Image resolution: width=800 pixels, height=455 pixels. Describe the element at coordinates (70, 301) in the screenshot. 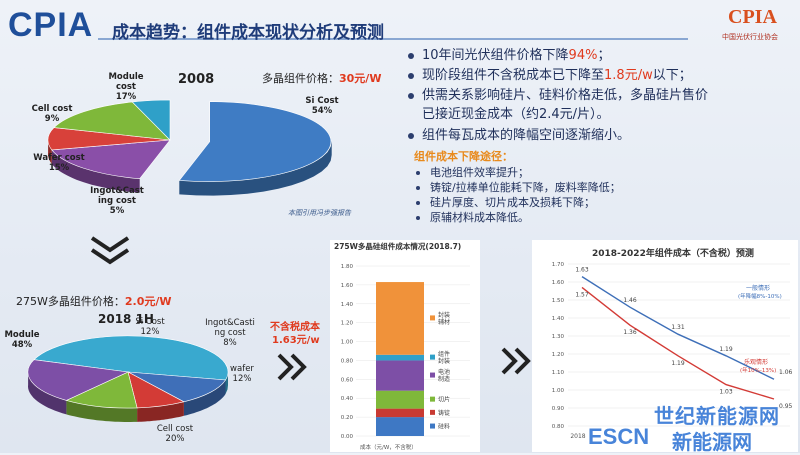

I see `pie2018-price-text: 275W多晶组件价格：` at that location.